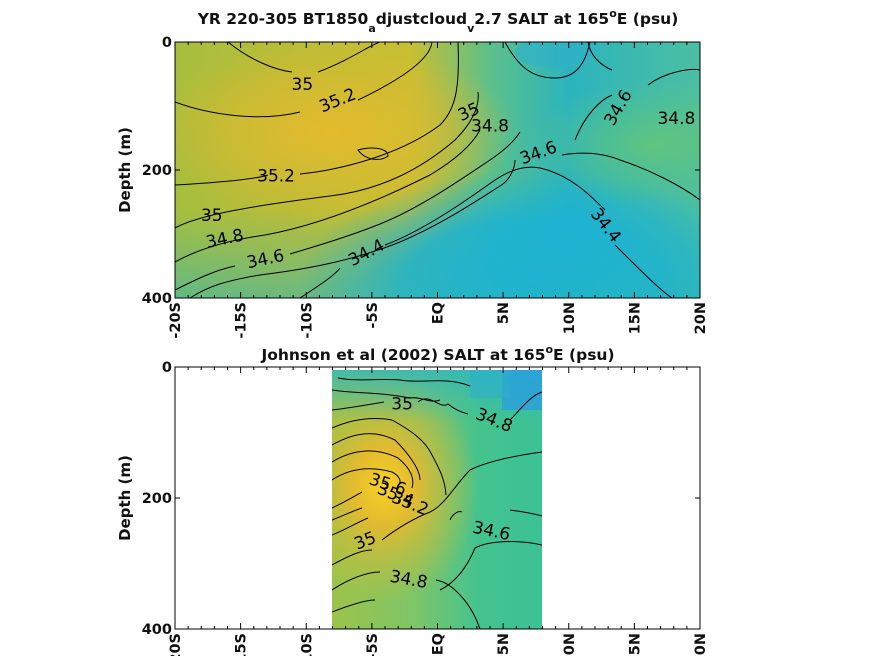  Describe the element at coordinates (437, 353) in the screenshot. I see `bottom-chart-title: Johnson et al (2002) SALT at 165oE (psu)` at that location.